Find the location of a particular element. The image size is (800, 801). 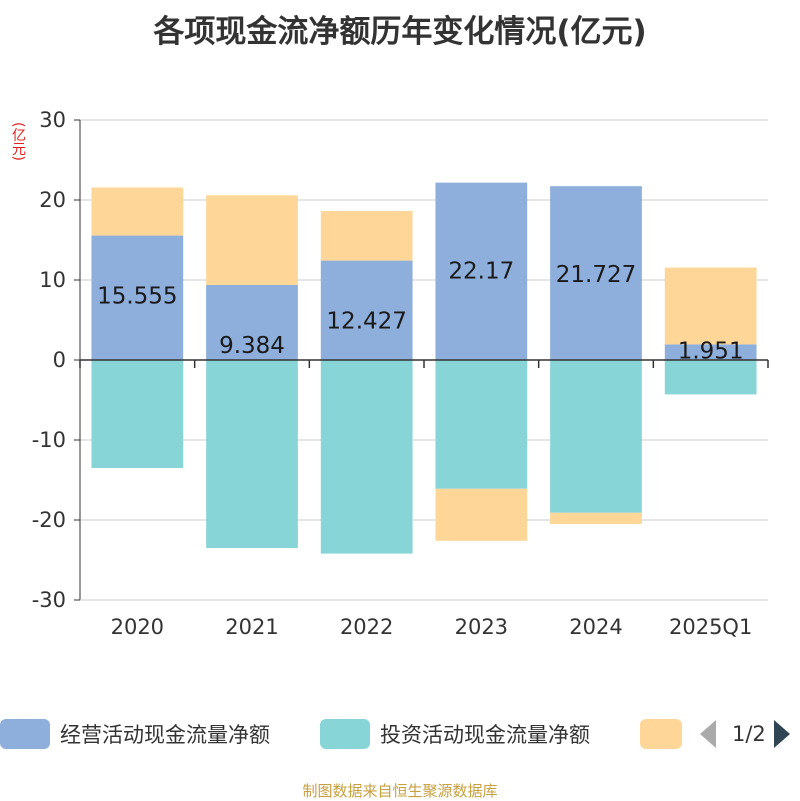

y-tick-label: 30 is located at coordinates (52, 120).